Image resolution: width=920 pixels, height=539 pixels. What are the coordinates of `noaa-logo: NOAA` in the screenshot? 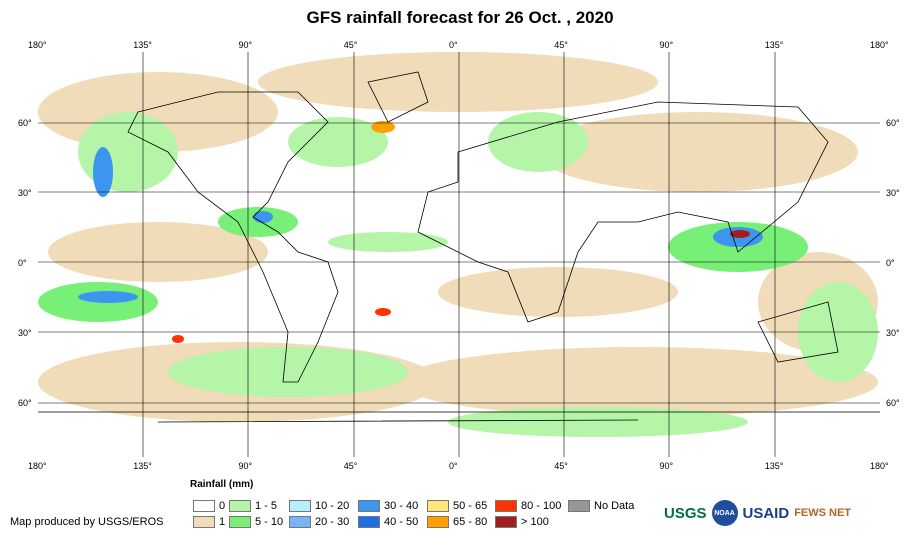 It's located at (724, 513).